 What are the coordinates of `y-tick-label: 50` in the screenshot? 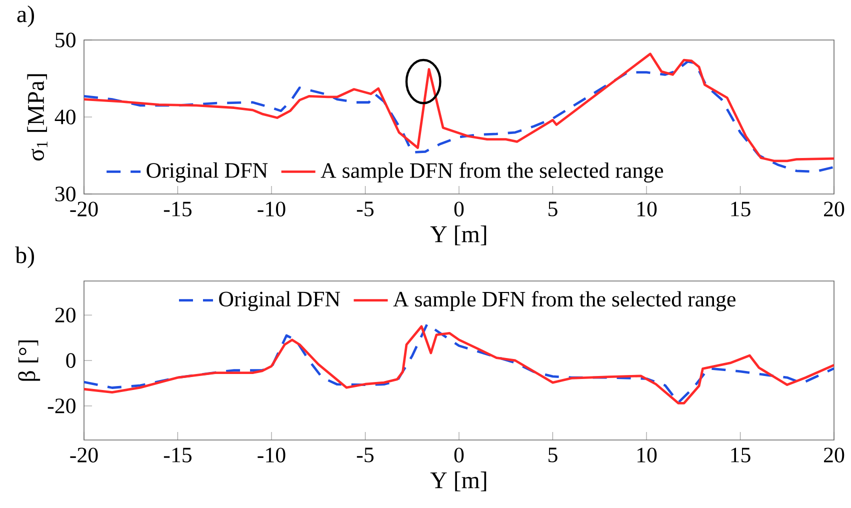 It's located at (66, 40).